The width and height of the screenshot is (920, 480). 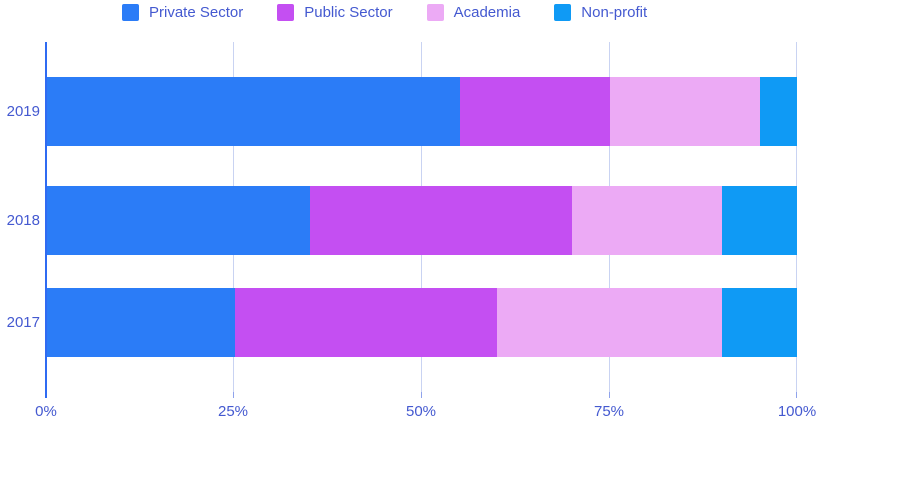 What do you see at coordinates (647, 220) in the screenshot?
I see `bar-segment-2018-academia` at bounding box center [647, 220].